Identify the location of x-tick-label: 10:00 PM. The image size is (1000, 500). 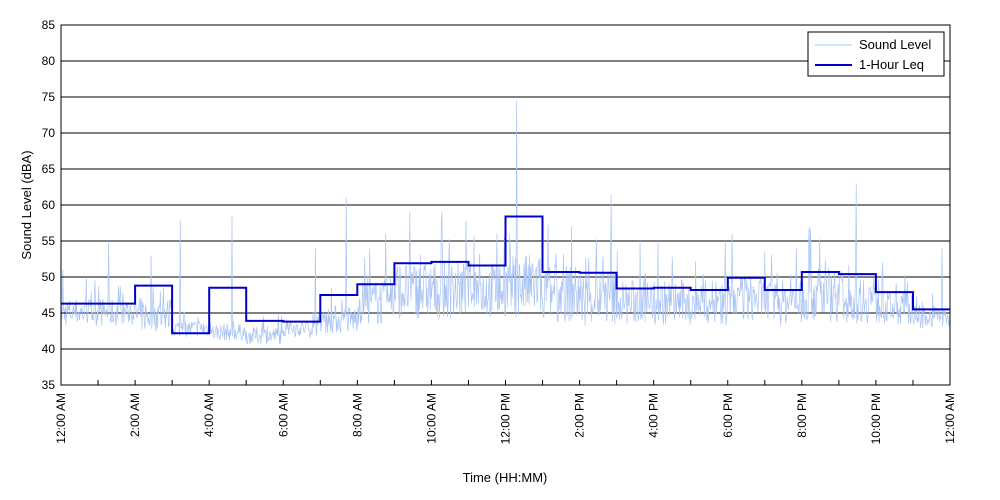
(876, 418).